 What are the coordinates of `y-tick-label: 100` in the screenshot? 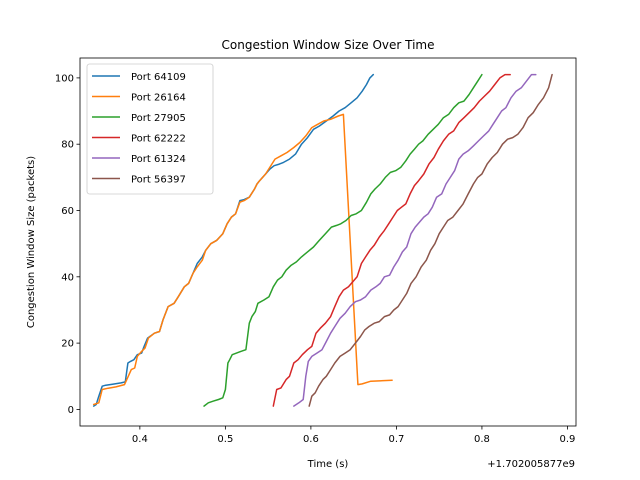 It's located at (64, 78).